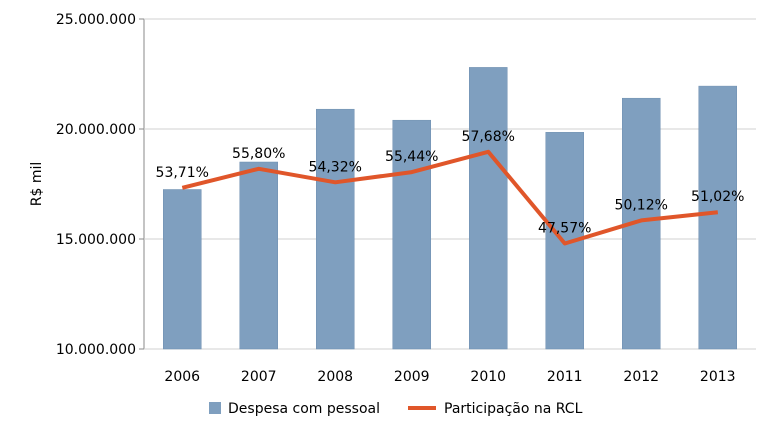 This screenshot has height=430, width=778. Describe the element at coordinates (182, 173) in the screenshot. I see `data-label: 53,71%` at that location.